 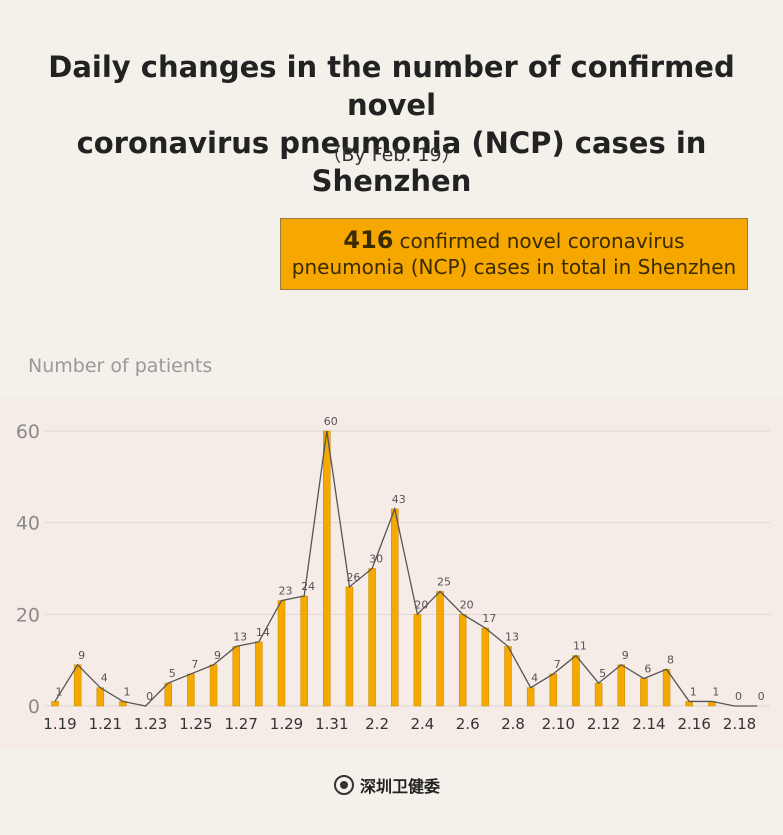 I want to click on y-tick-label: 0, so click(x=34, y=707).